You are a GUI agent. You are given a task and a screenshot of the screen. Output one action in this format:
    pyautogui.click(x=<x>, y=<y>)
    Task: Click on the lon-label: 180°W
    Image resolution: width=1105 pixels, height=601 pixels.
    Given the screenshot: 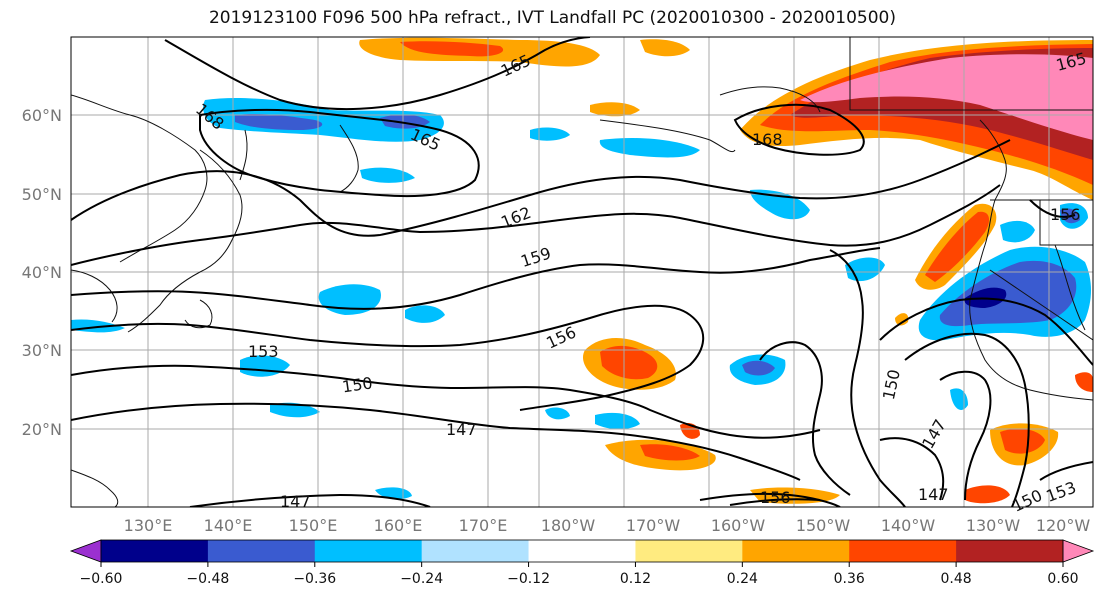 What is the action you would take?
    pyautogui.click(x=568, y=525)
    